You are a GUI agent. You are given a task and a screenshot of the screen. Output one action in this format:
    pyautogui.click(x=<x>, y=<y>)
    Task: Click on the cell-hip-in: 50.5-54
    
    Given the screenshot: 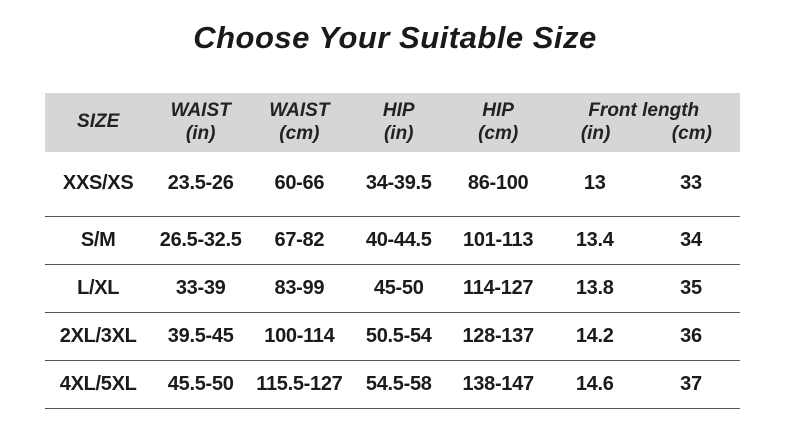 What is the action you would take?
    pyautogui.click(x=398, y=336)
    